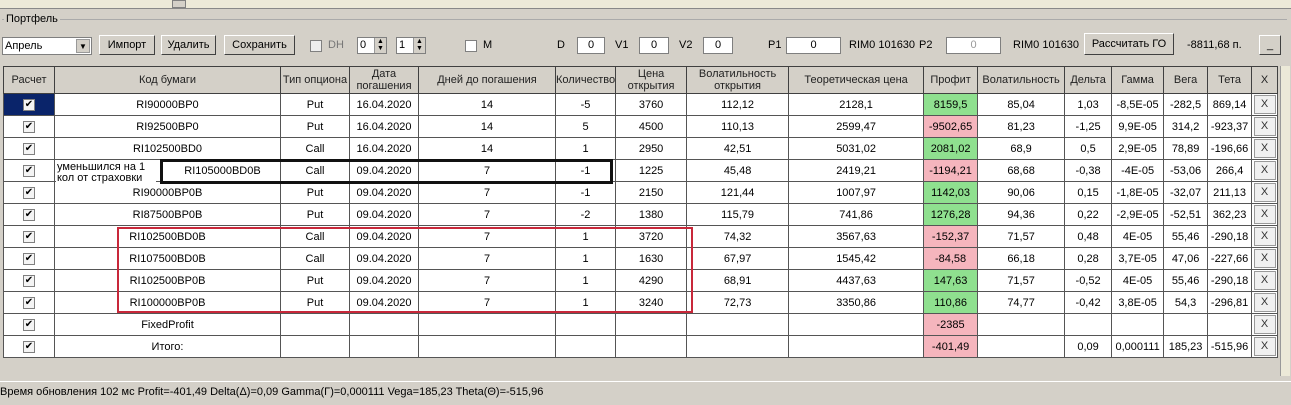 The height and width of the screenshot is (405, 1291). I want to click on v1-input: 0, so click(654, 45).